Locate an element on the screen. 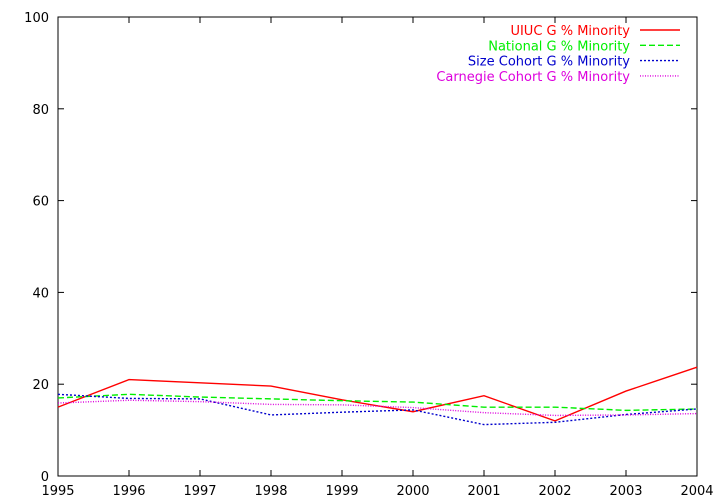 Image resolution: width=720 pixels, height=504 pixels. x-tick-label: 1997 is located at coordinates (199, 491).